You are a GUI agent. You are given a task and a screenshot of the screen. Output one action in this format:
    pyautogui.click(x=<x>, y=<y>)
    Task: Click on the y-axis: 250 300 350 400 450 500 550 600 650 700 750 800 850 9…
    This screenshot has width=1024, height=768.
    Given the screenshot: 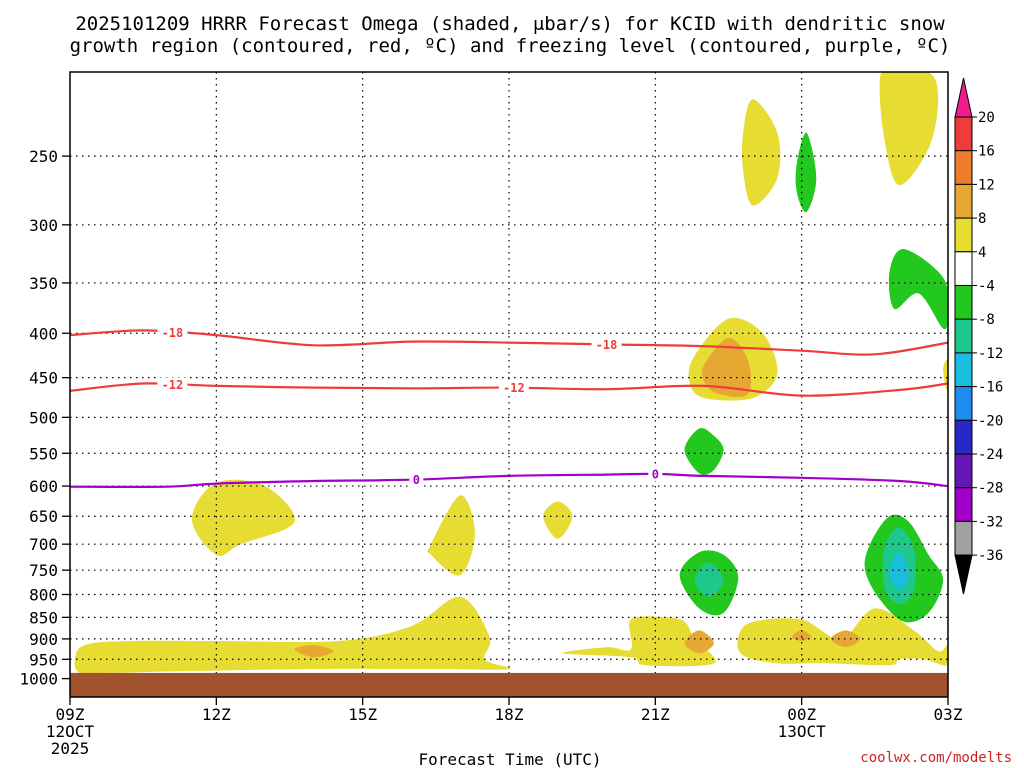 What is the action you would take?
    pyautogui.click(x=44, y=418)
    